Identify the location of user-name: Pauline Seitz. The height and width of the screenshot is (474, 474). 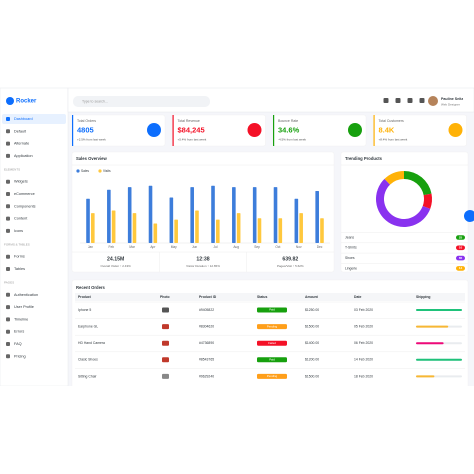
(452, 99).